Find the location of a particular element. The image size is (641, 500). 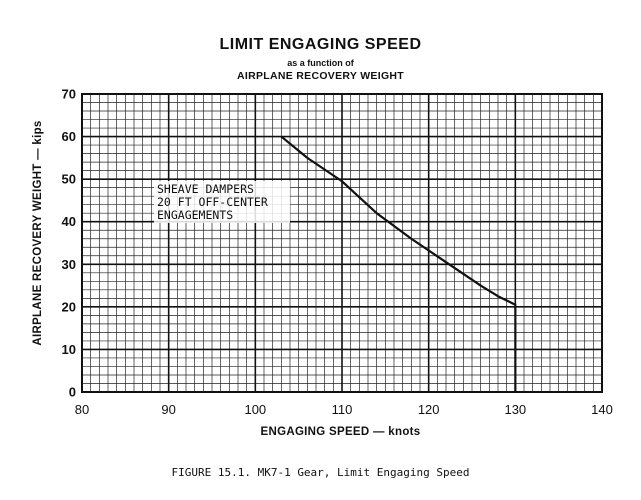

annotation-background is located at coordinates (222, 202).